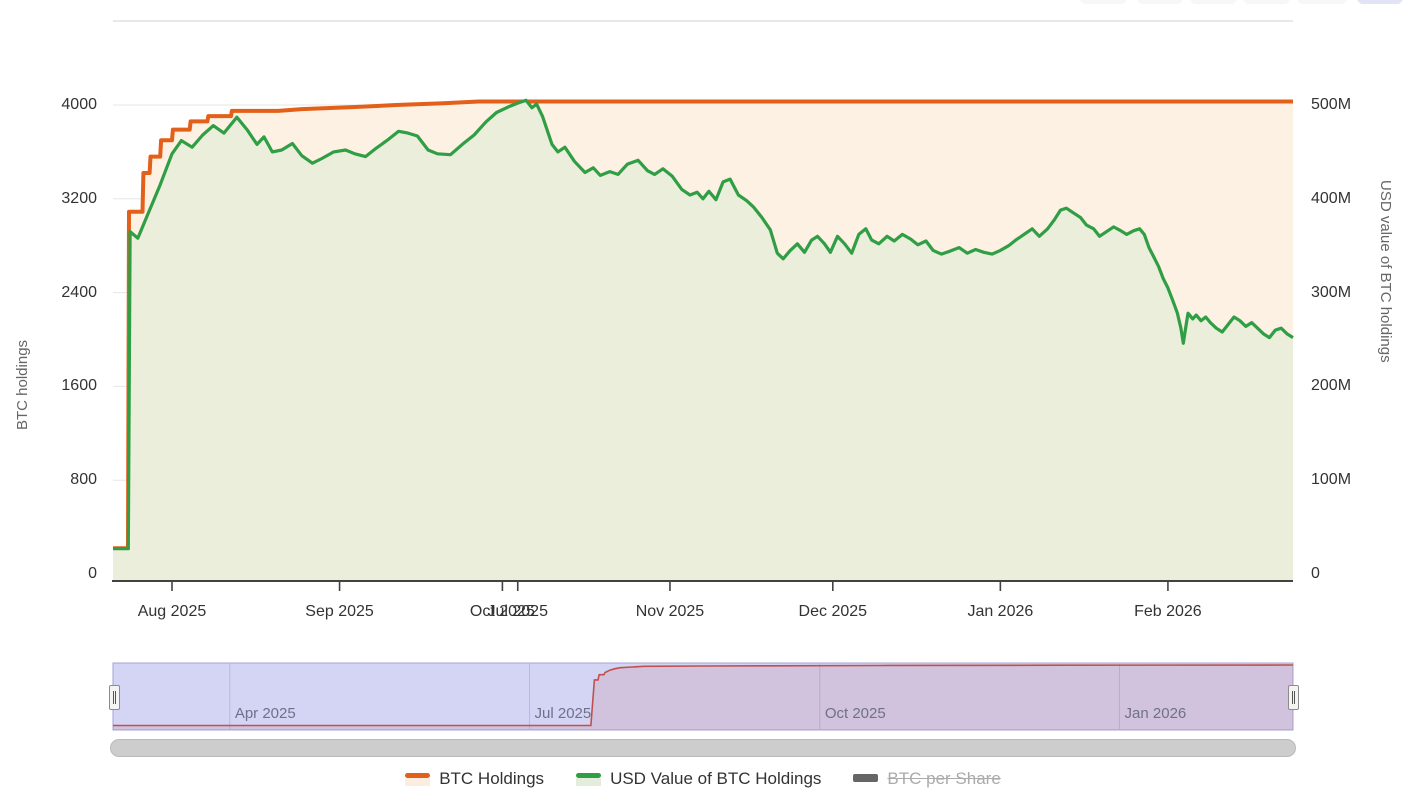  Describe the element at coordinates (79, 198) in the screenshot. I see `y-axis-left-label: 3200` at that location.